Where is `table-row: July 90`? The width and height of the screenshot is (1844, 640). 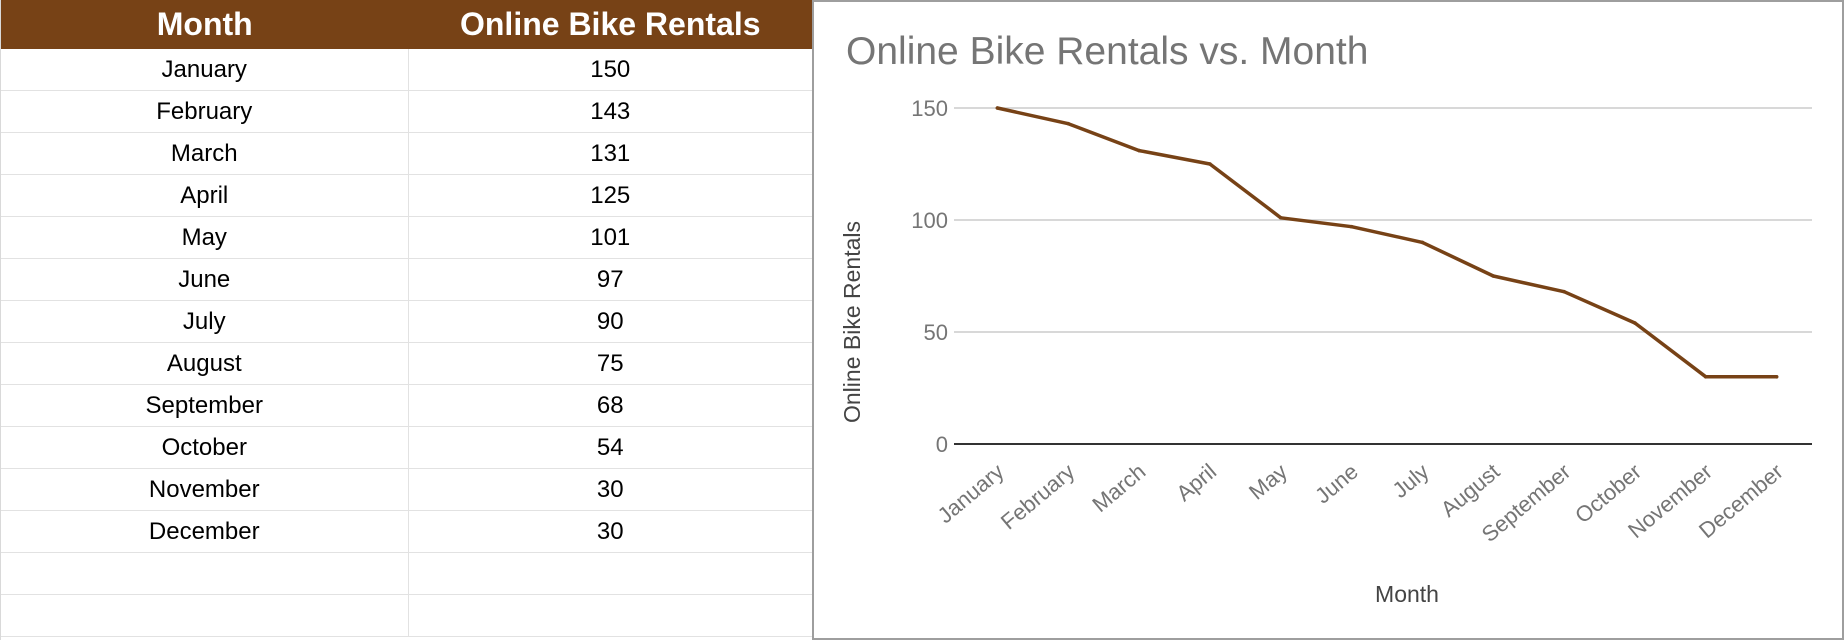 table-row: July 90 is located at coordinates (406, 321).